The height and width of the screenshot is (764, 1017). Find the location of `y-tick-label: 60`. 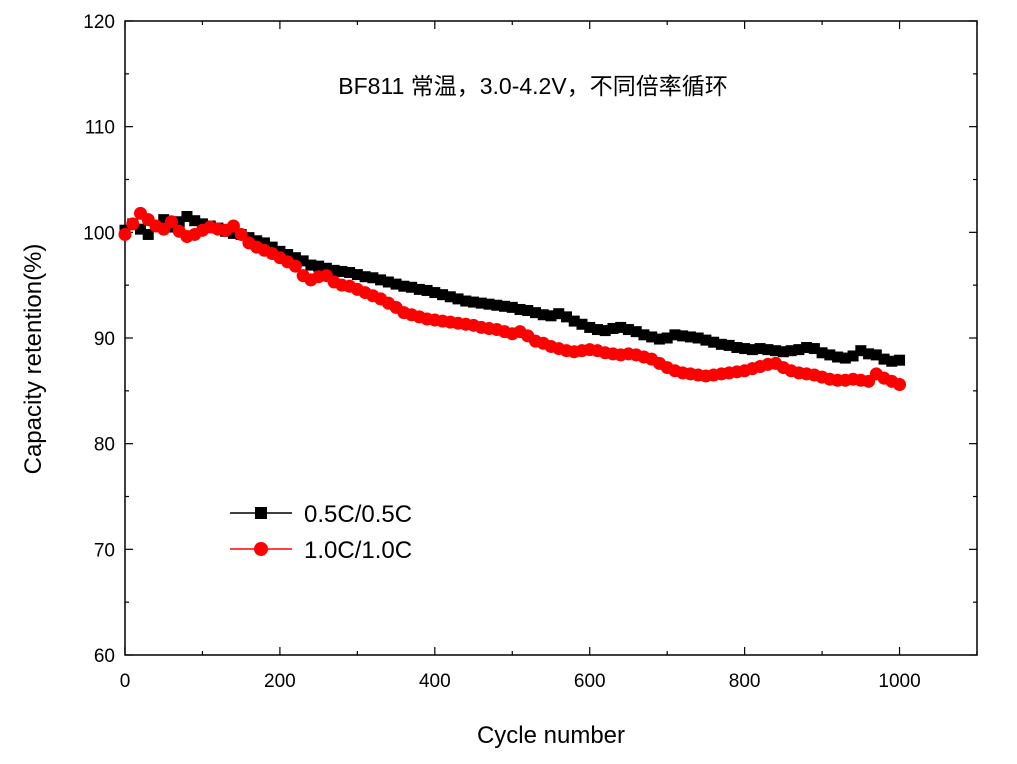

y-tick-label: 60 is located at coordinates (104, 656).